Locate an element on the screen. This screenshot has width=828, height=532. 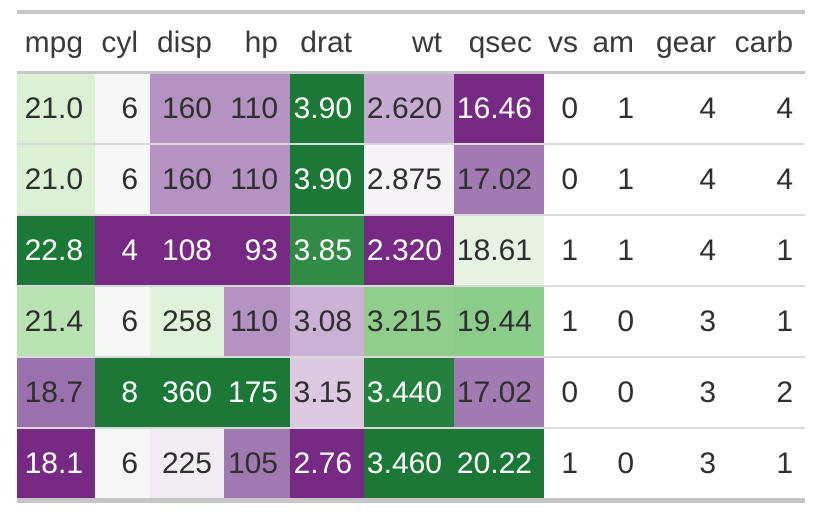
cell-wt: 3.215 is located at coordinates (409, 322).